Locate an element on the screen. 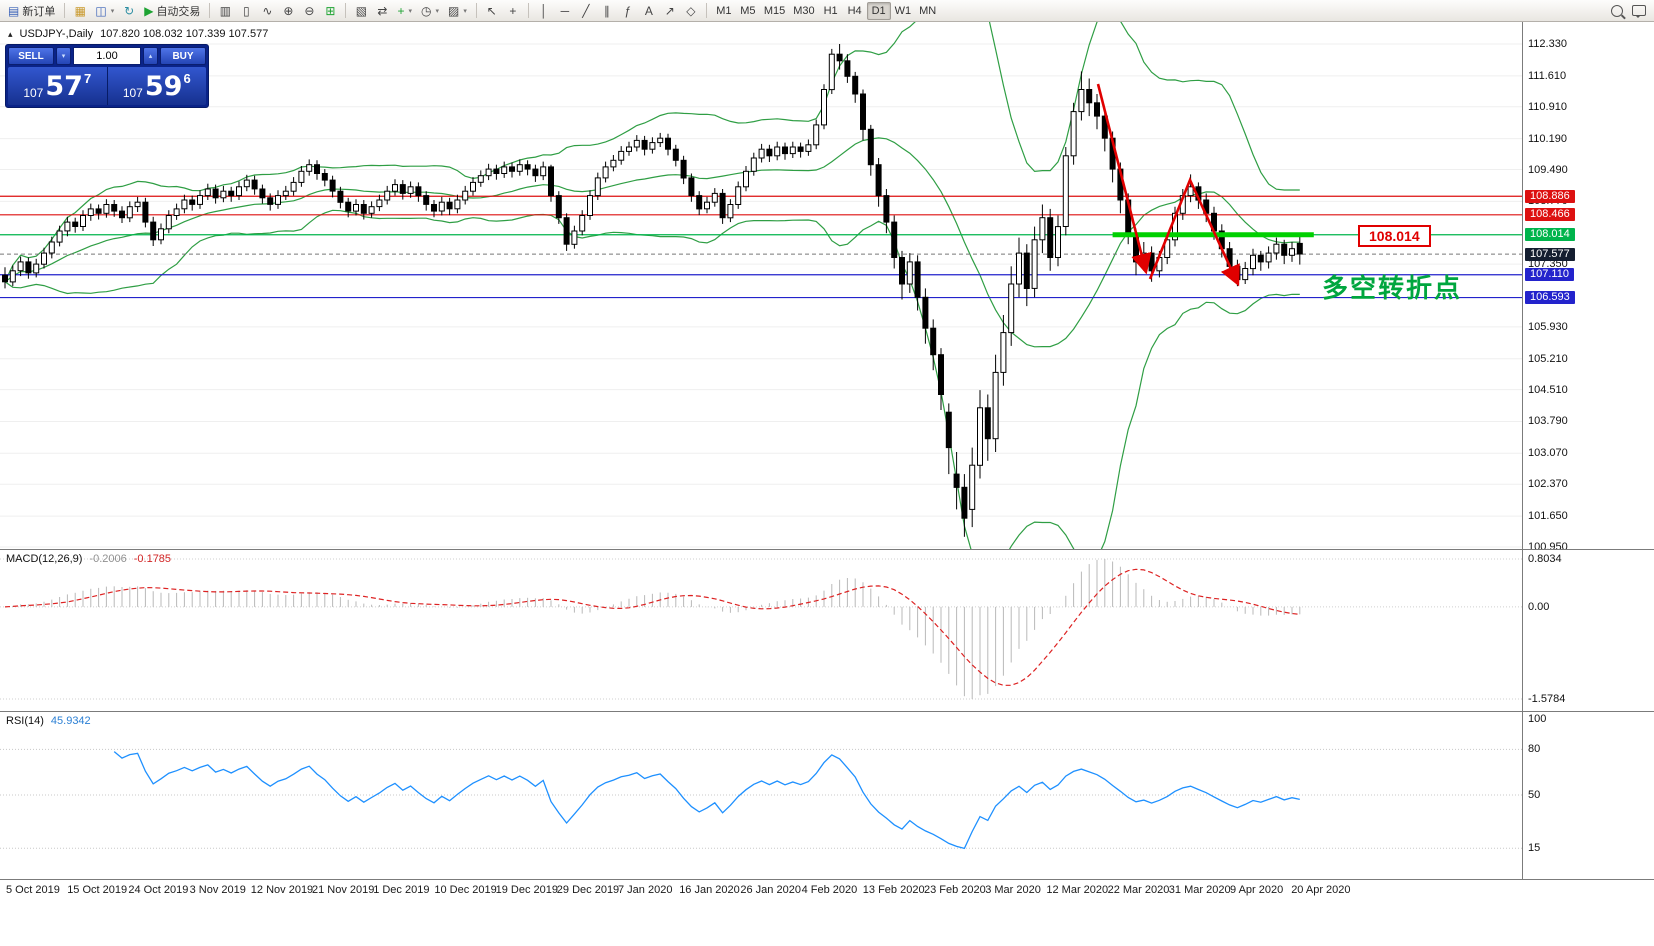 This screenshot has height=946, width=1654. trendline-button: ╱ is located at coordinates (586, 11).